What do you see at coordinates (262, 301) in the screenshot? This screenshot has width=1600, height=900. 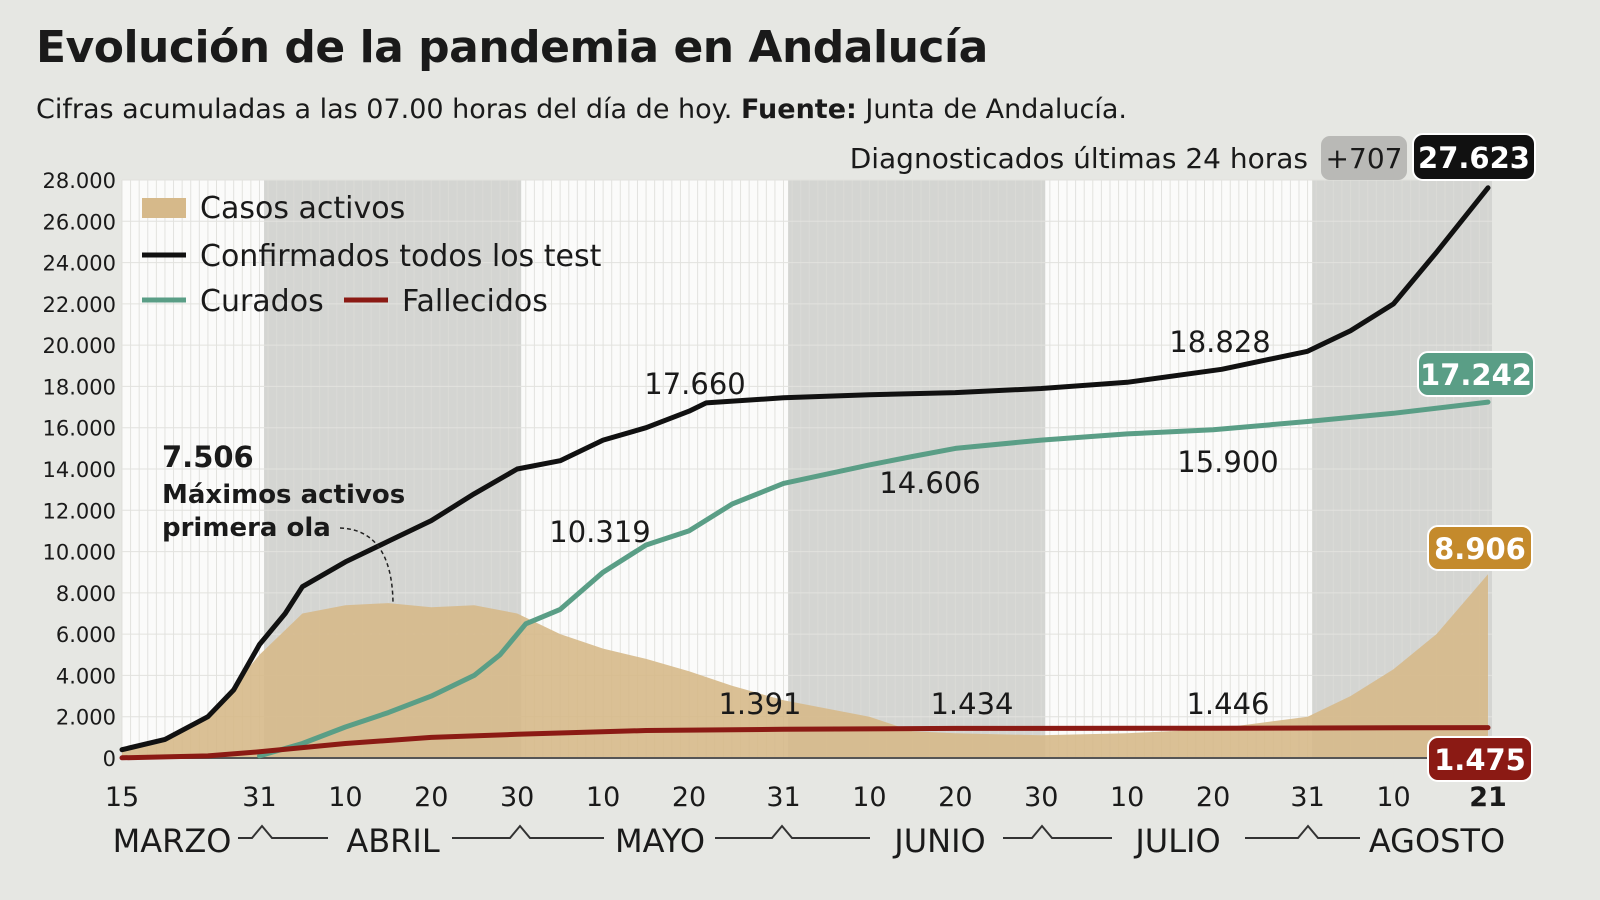 I see `legend-label: Curados` at bounding box center [262, 301].